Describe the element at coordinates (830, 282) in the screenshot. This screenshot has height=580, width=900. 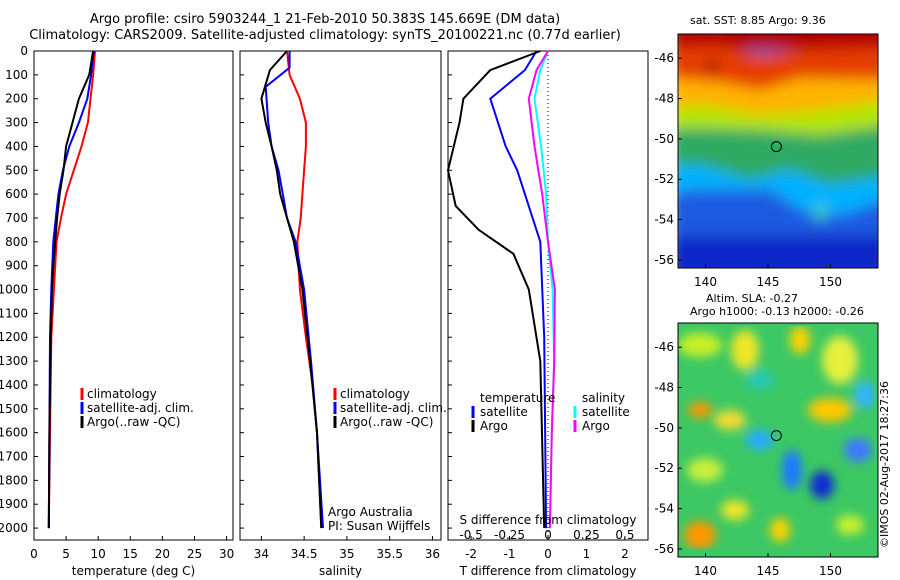
I see `sst-lon-label: 150` at that location.